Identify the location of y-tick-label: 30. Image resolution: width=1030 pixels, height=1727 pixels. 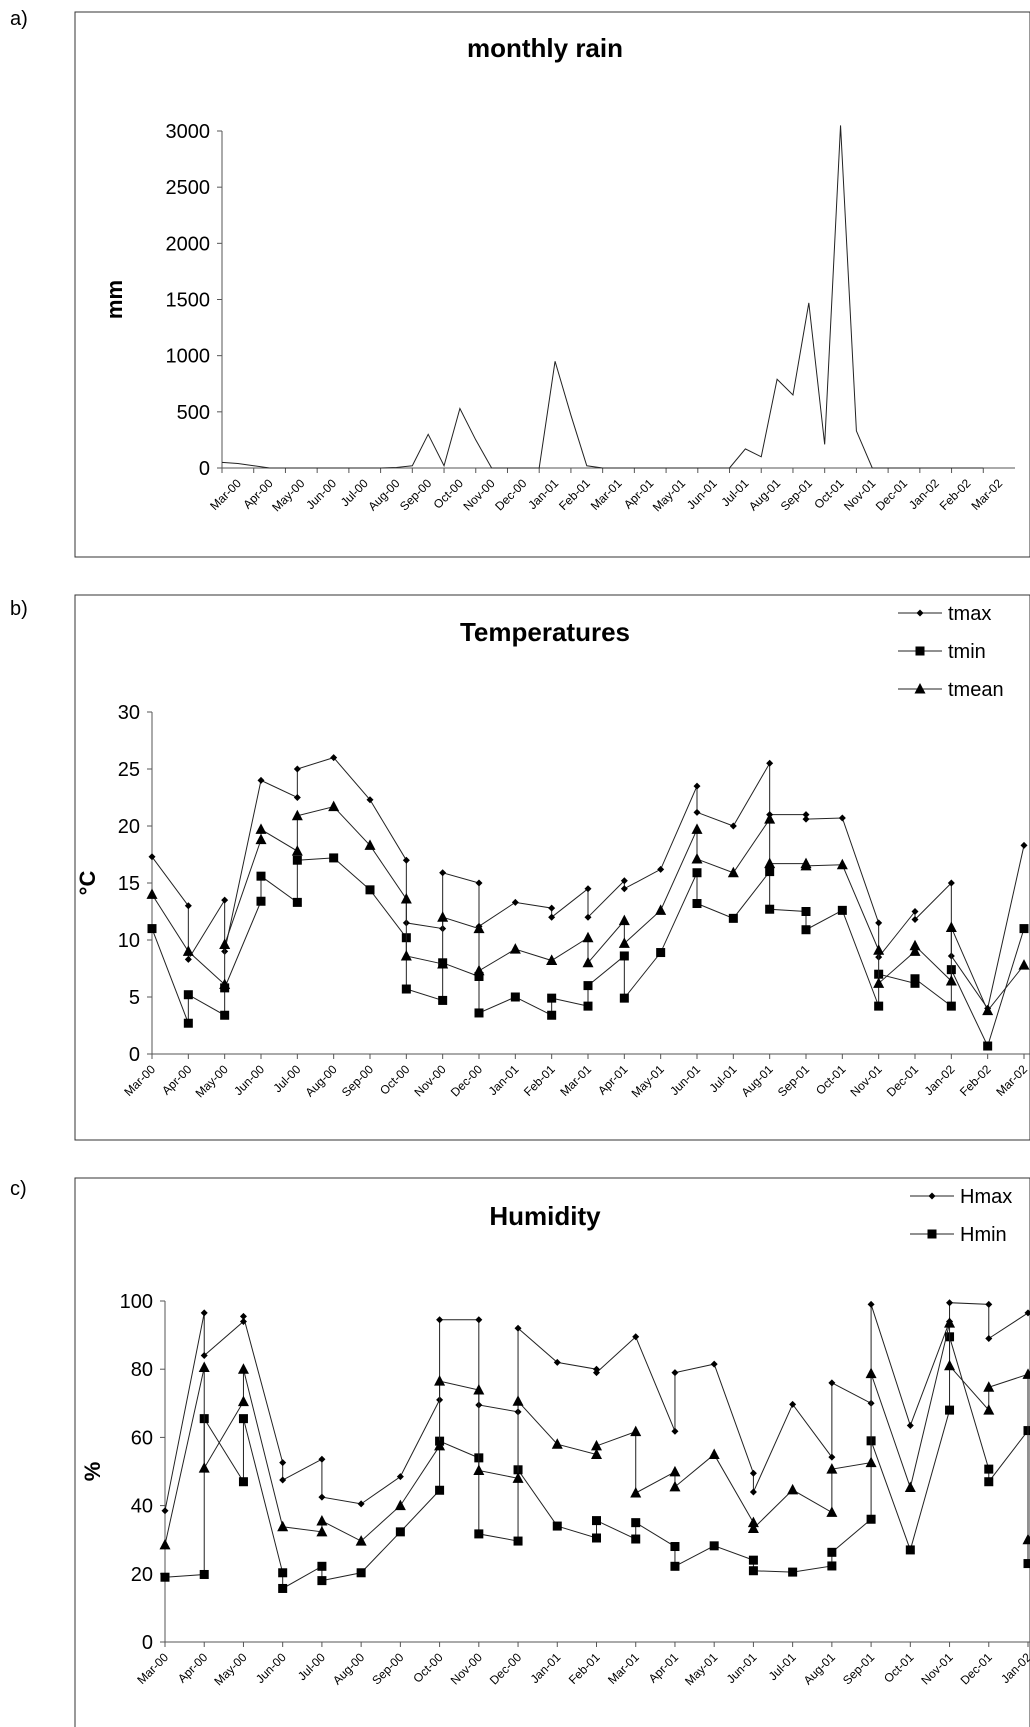
(129, 713).